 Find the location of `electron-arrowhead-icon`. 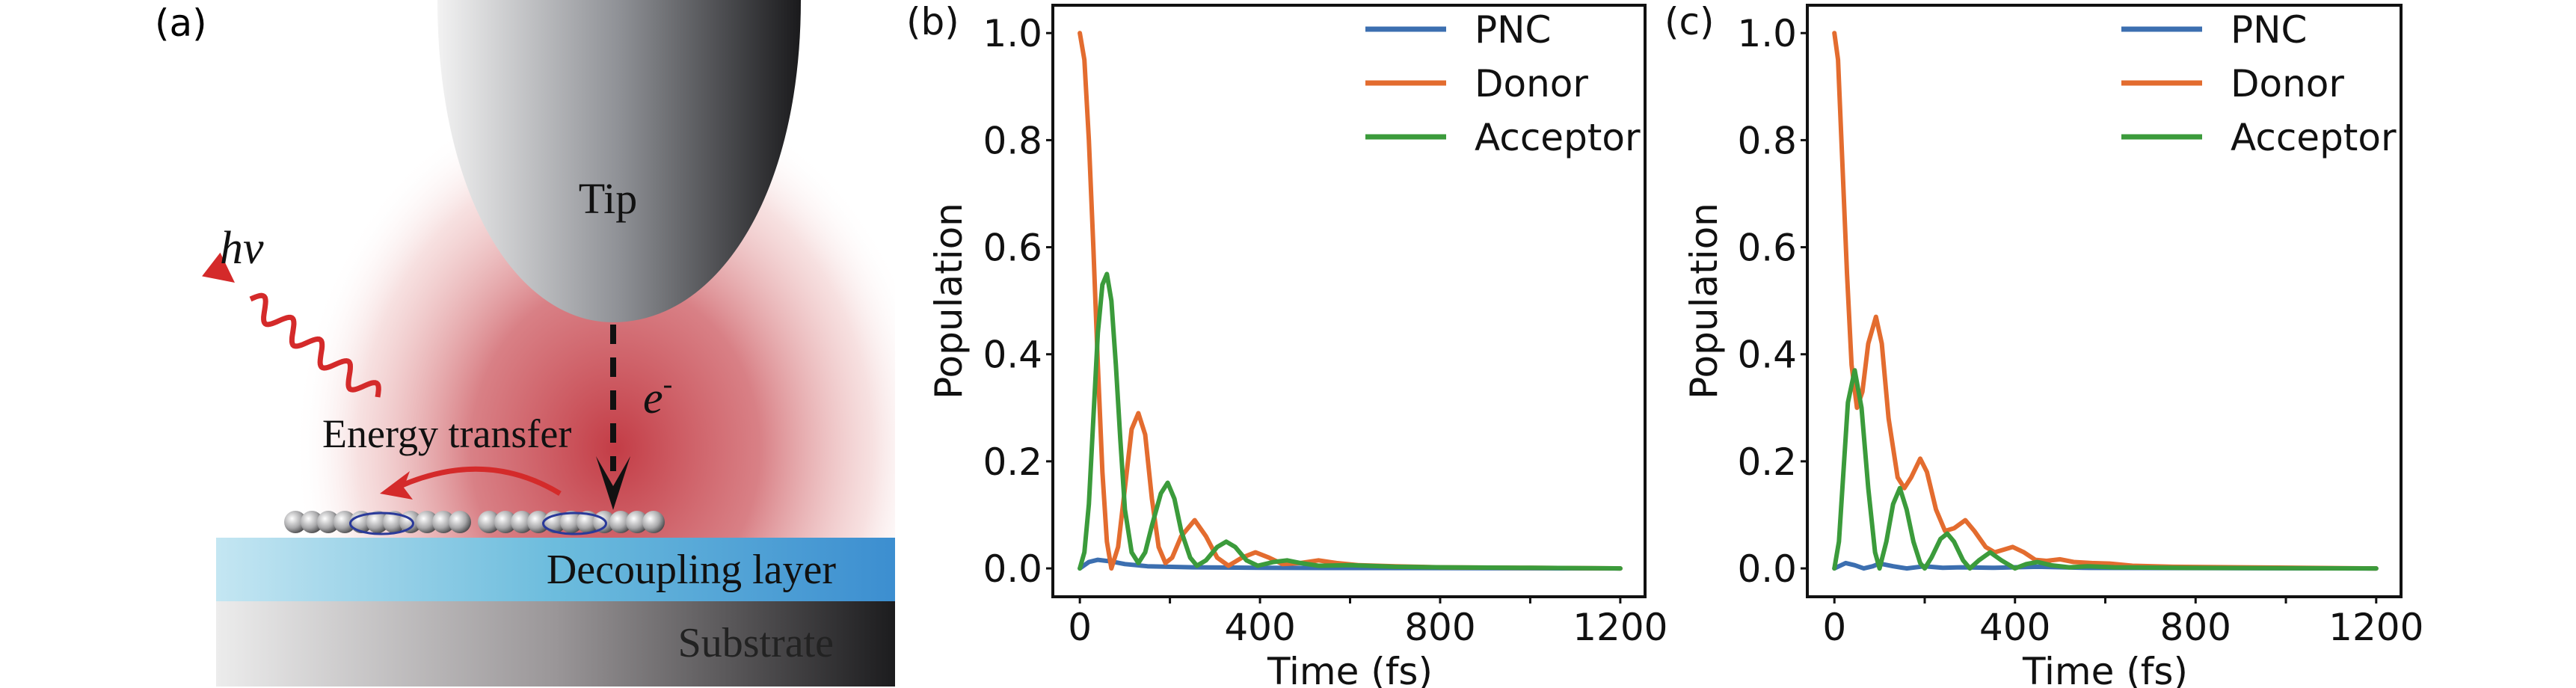

electron-arrowhead-icon is located at coordinates (613, 483).